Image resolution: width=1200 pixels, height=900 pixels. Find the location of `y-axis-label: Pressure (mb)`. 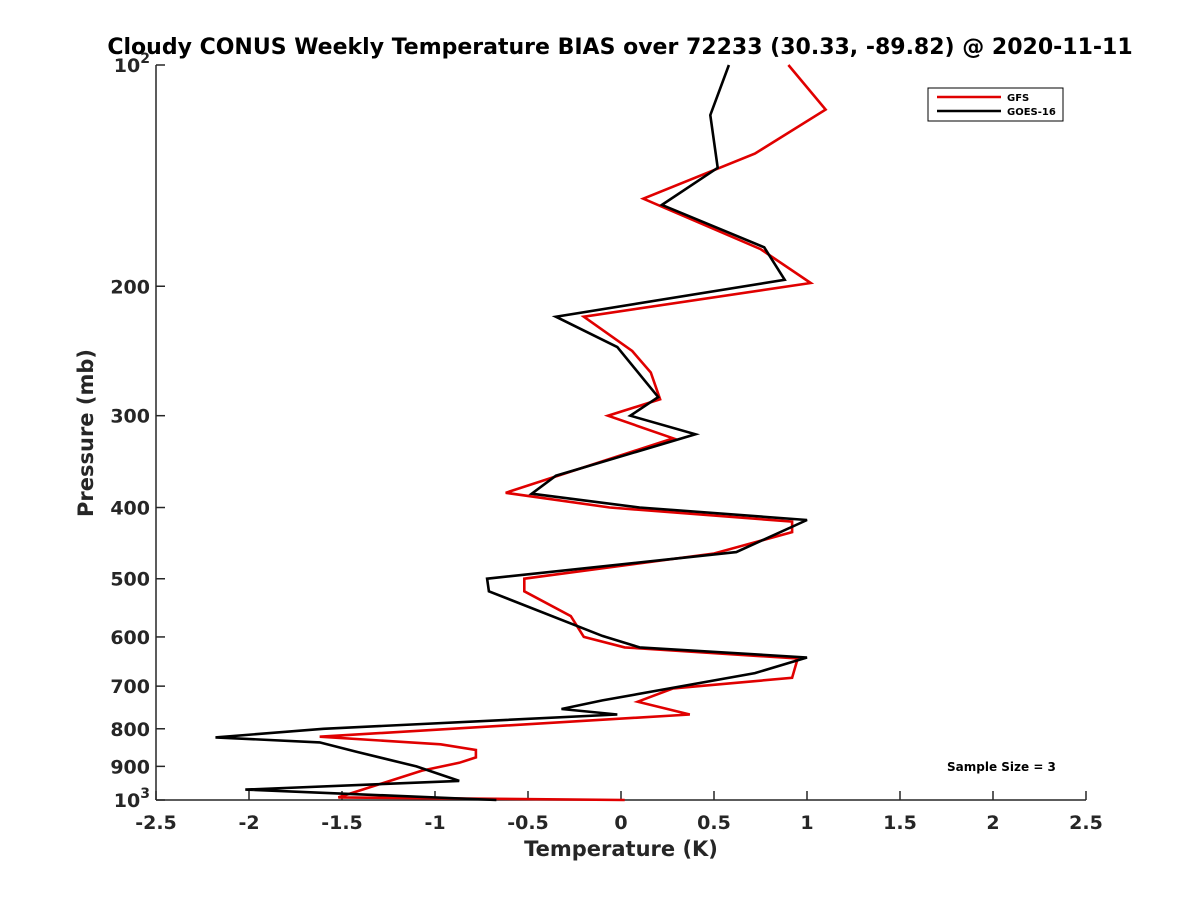

y-axis-label: Pressure (mb) is located at coordinates (86, 433).